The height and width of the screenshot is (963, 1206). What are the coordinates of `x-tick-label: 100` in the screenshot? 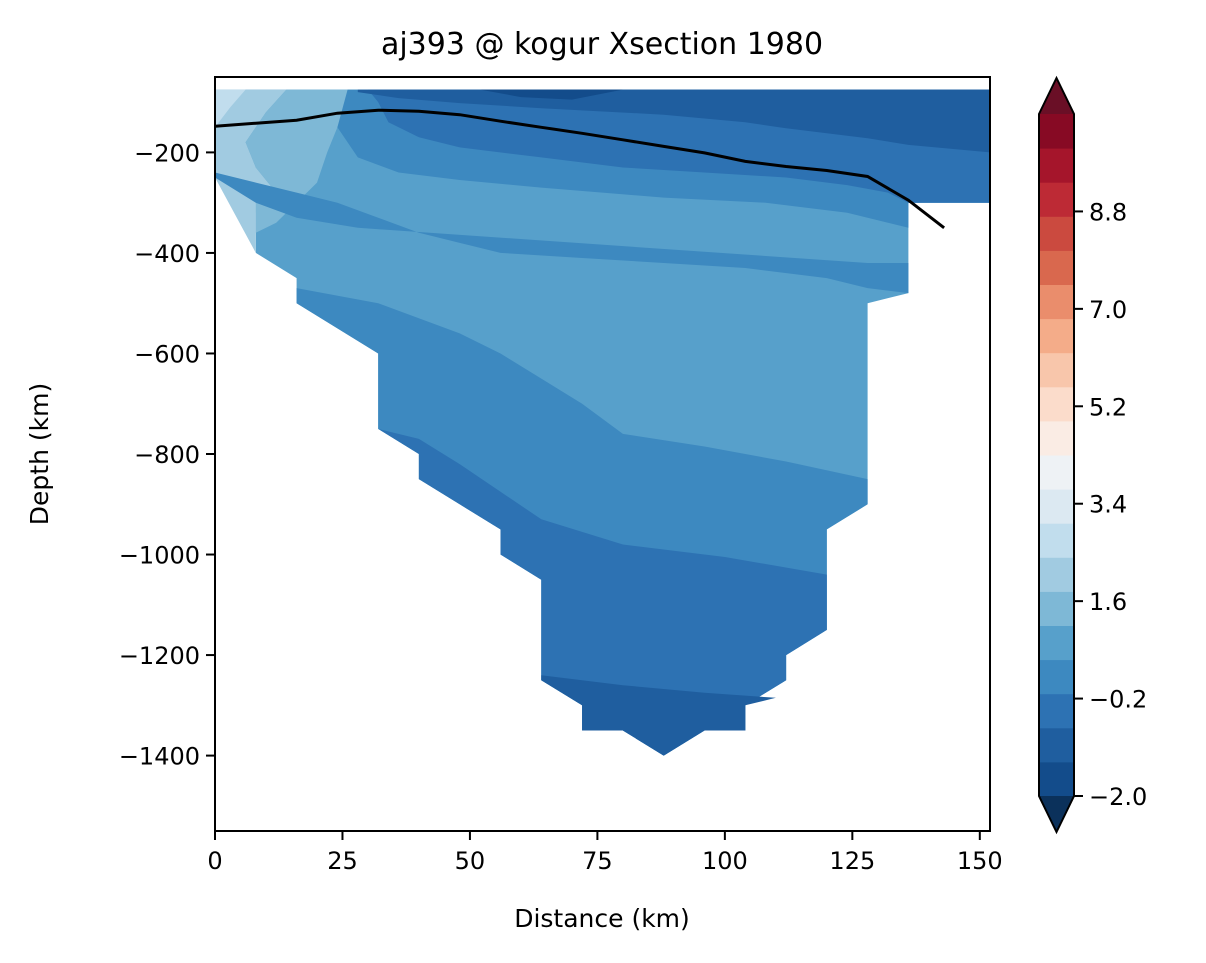 It's located at (725, 861).